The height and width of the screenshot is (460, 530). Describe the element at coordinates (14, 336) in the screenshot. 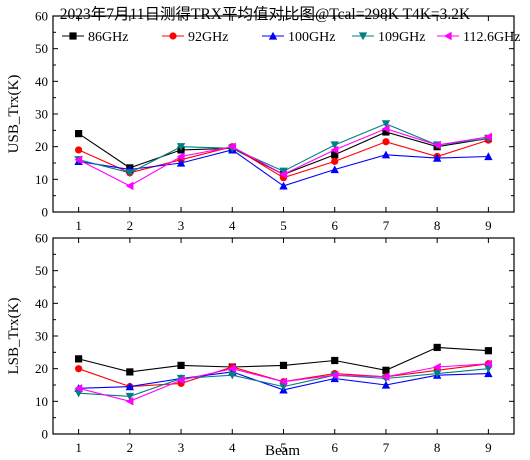

I see `y-axis-label: LSB_Trx(K)` at that location.